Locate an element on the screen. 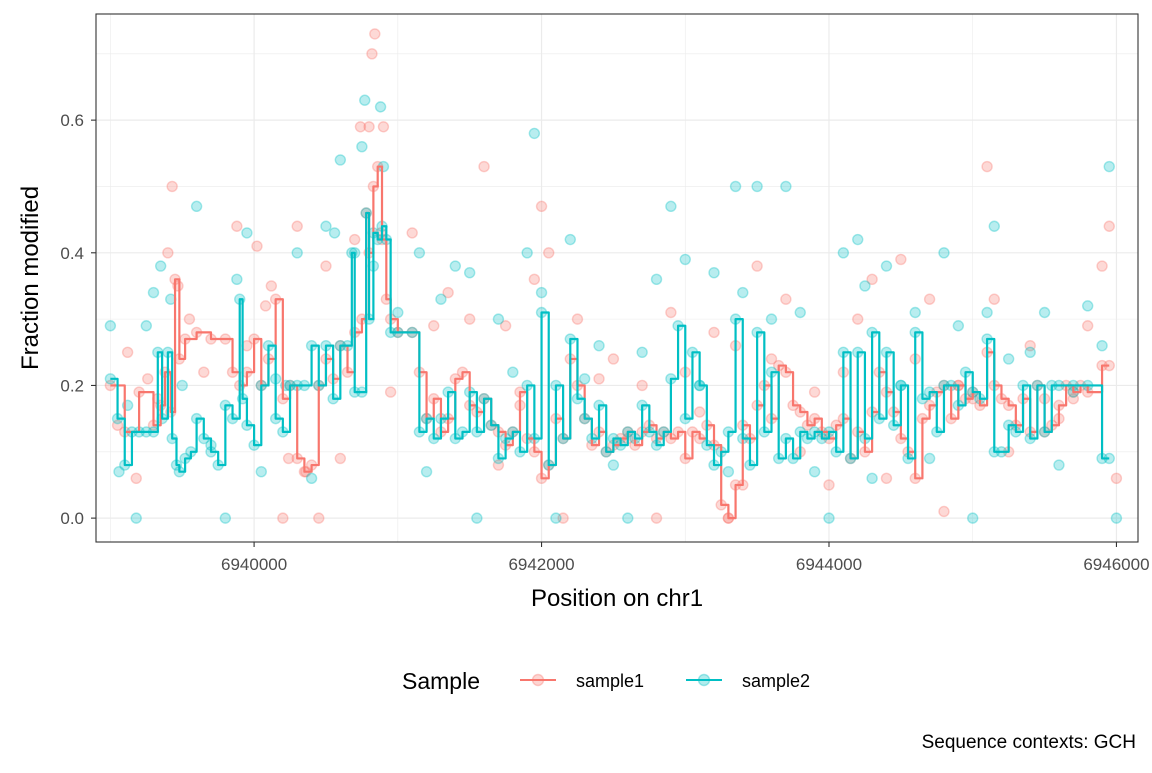 The height and width of the screenshot is (773, 1152). x-tick-label: 6944000 is located at coordinates (829, 564).